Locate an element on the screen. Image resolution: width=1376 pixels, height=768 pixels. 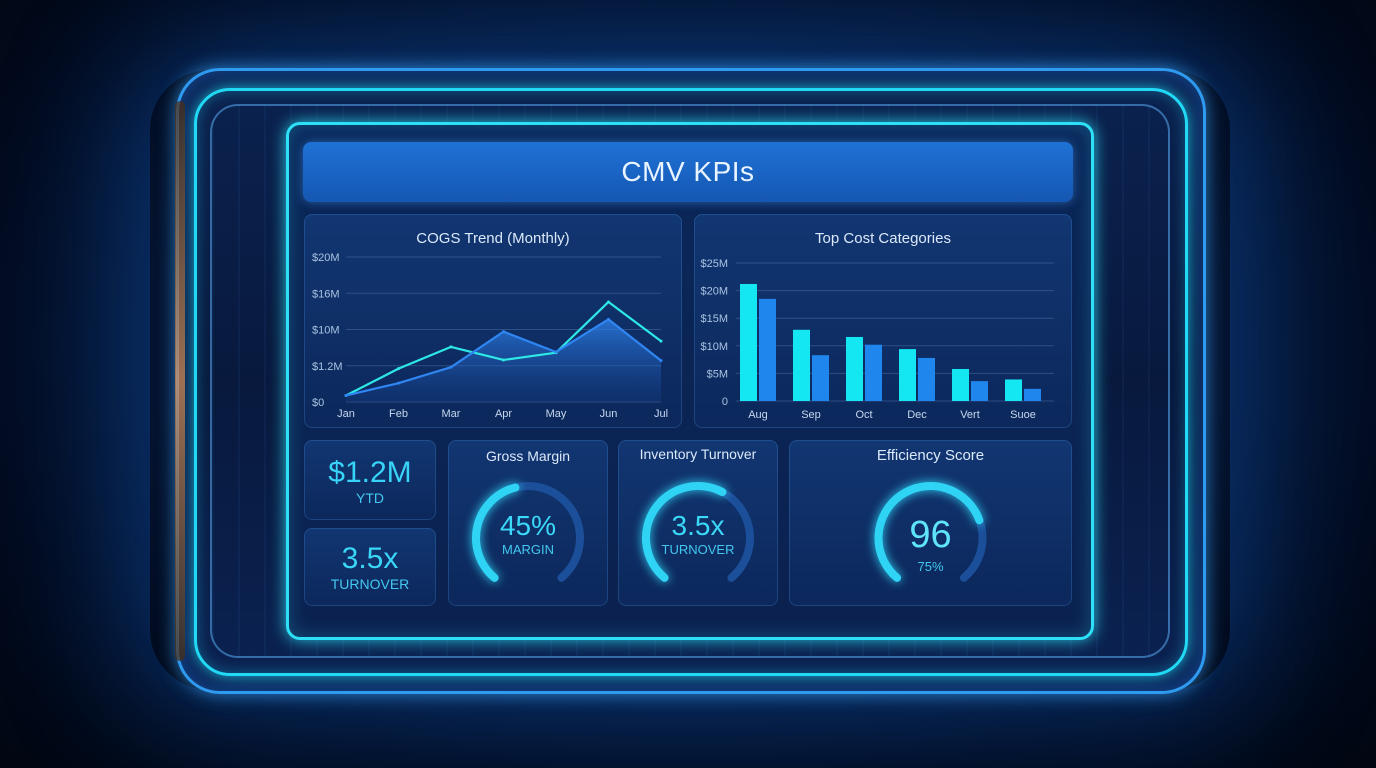
efficiency-score-value: 96 is located at coordinates (930, 535).